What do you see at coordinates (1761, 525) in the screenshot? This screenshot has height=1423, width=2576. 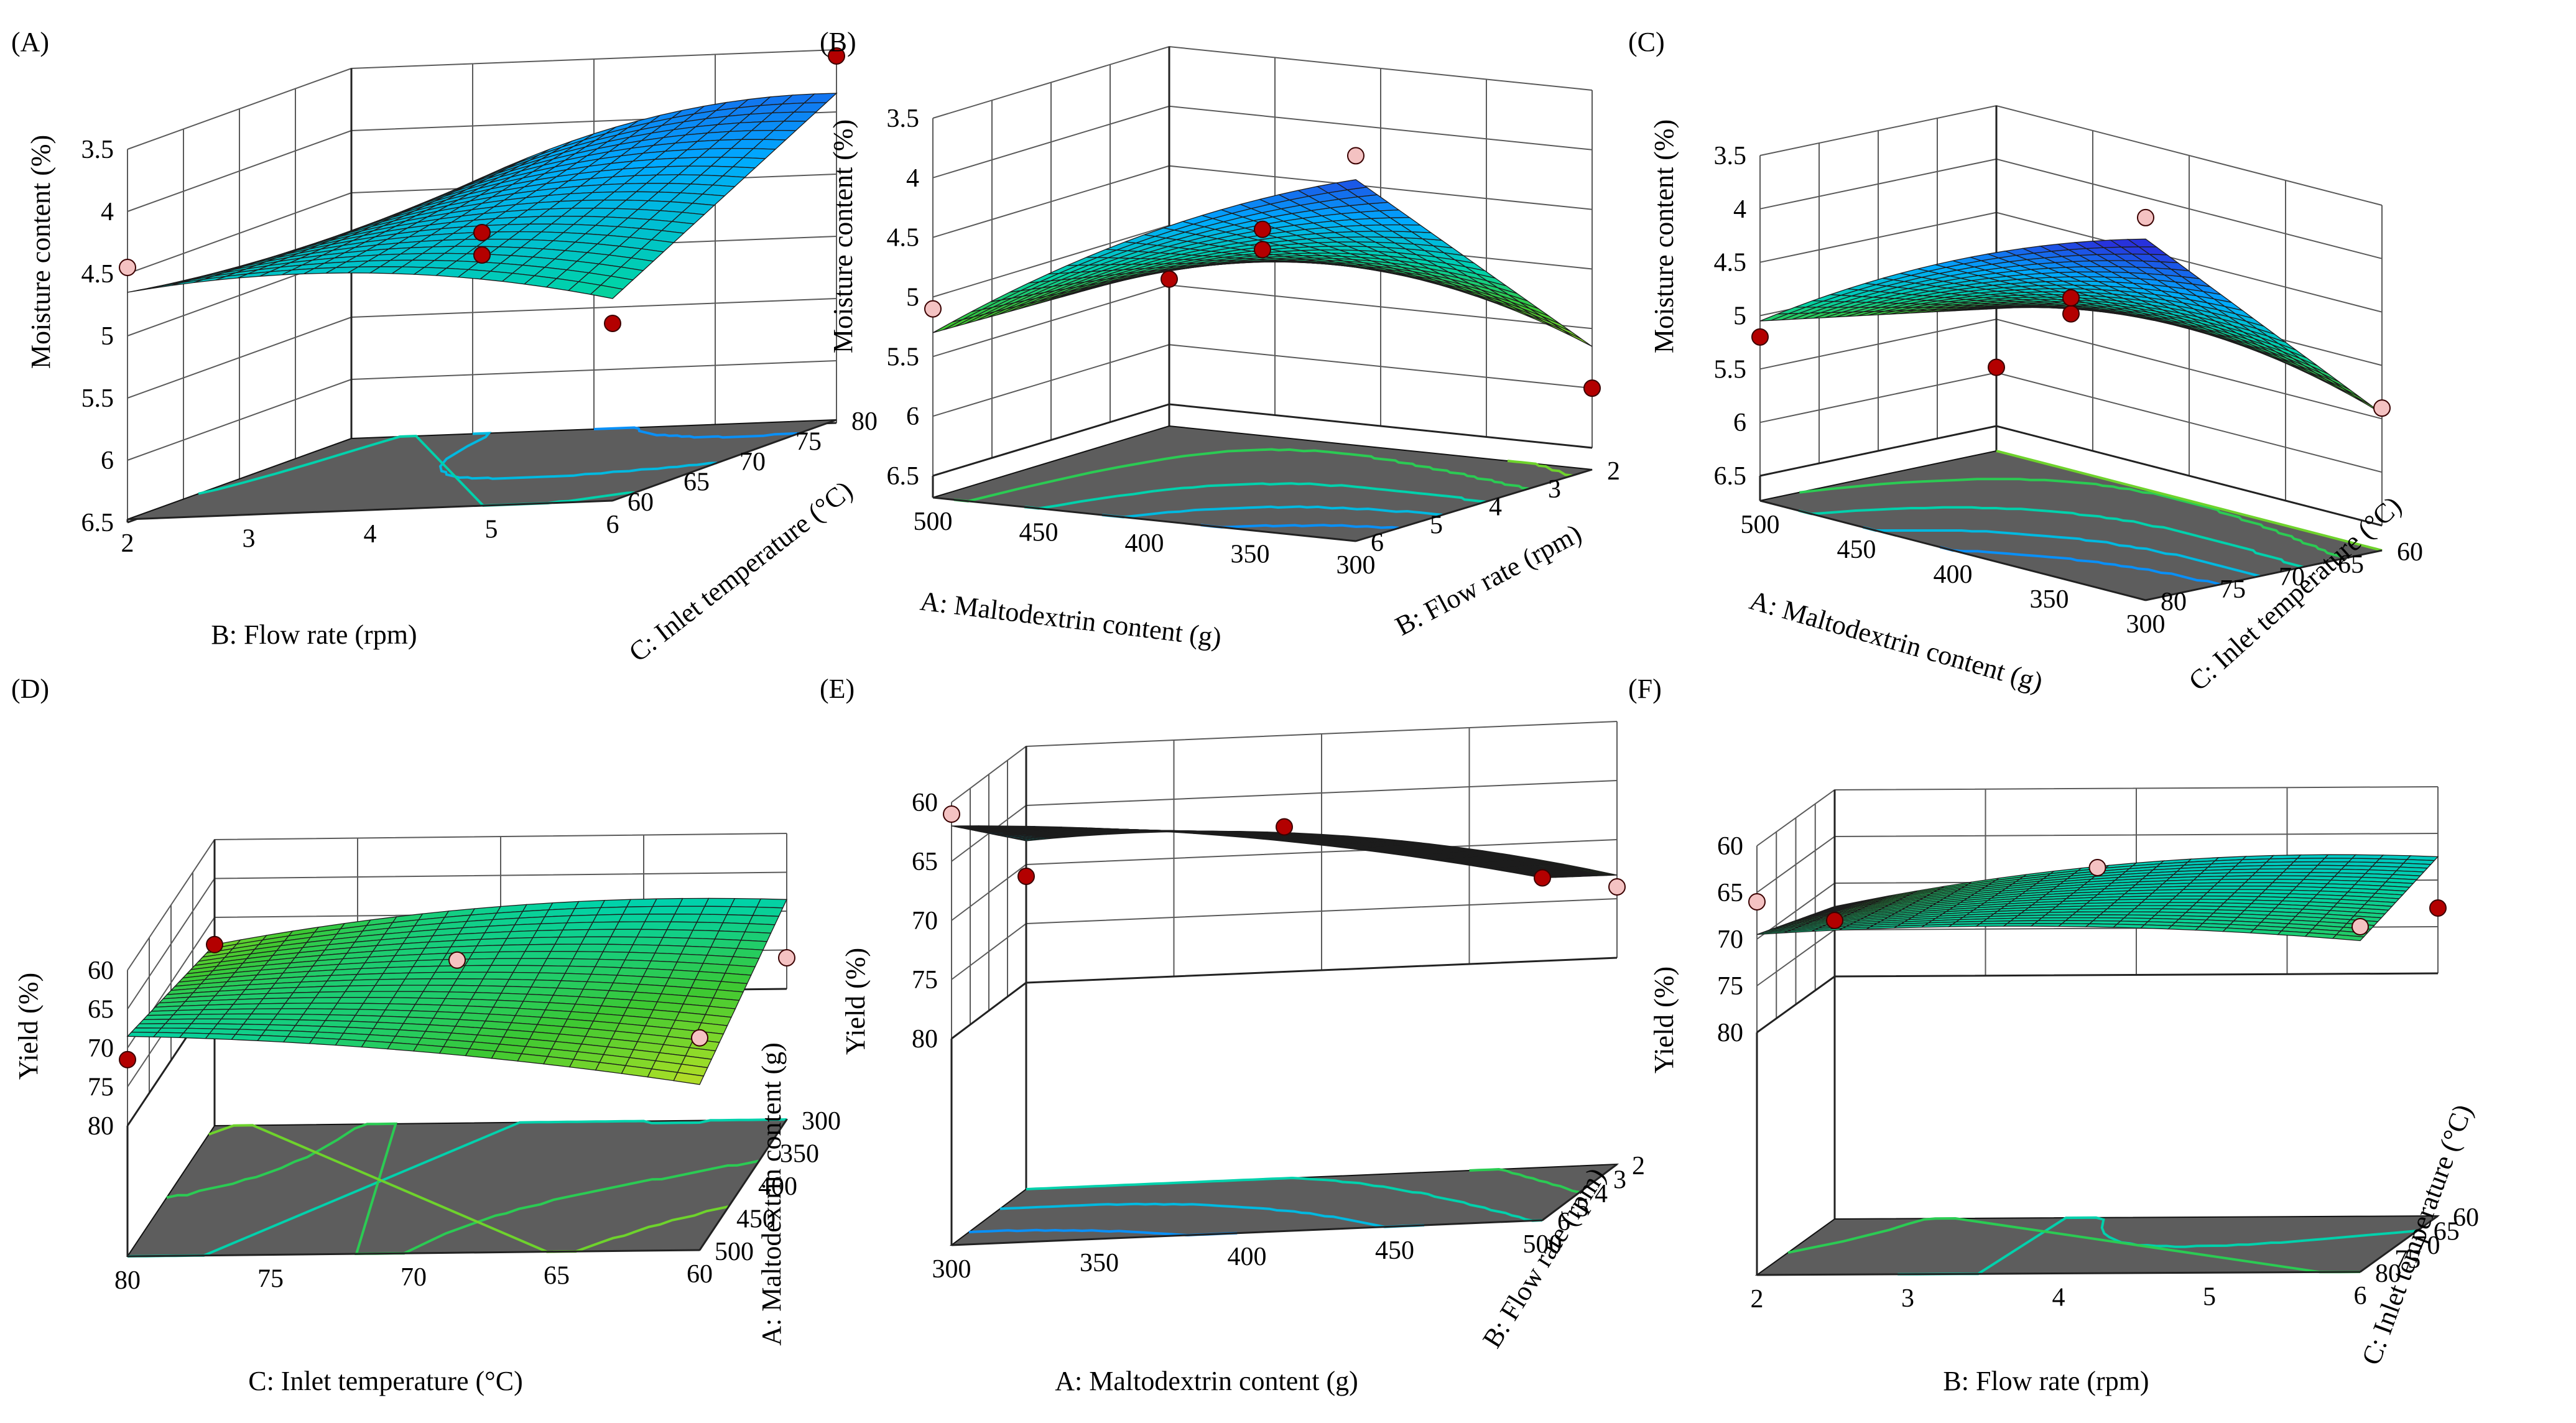 I see `x-tick-label: 500` at bounding box center [1761, 525].